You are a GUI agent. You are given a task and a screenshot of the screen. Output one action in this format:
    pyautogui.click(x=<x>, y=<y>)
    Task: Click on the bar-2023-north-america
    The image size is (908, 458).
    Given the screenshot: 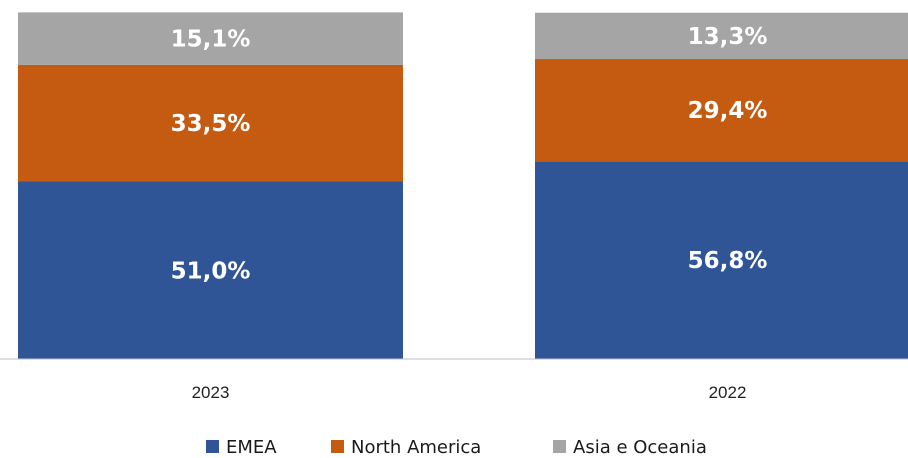 What is the action you would take?
    pyautogui.click(x=210, y=123)
    